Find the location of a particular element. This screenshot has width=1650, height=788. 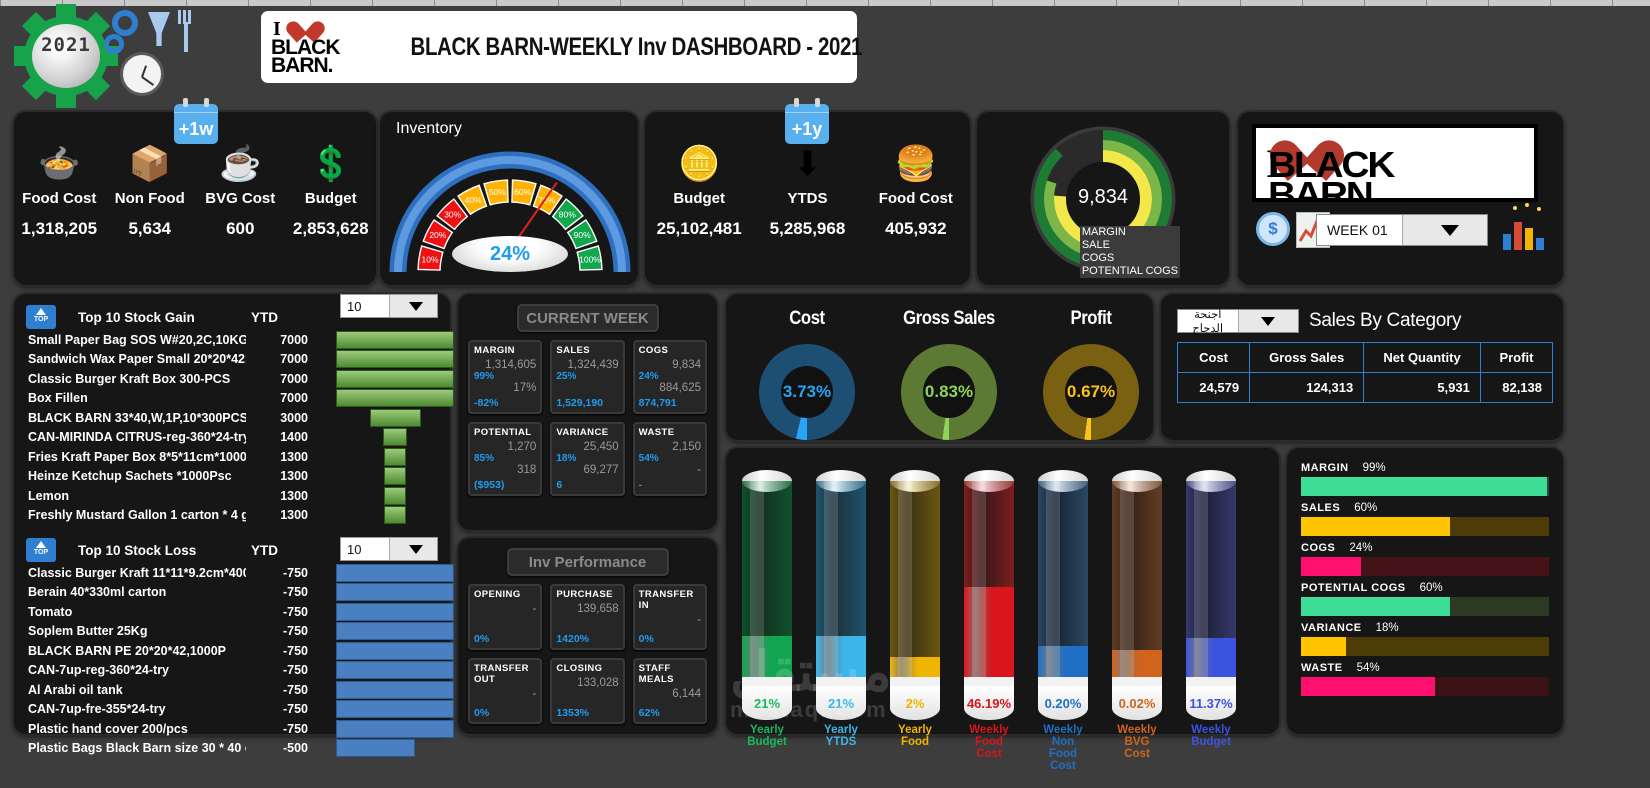

kpi-progress-pct: 24% is located at coordinates (1361, 548).